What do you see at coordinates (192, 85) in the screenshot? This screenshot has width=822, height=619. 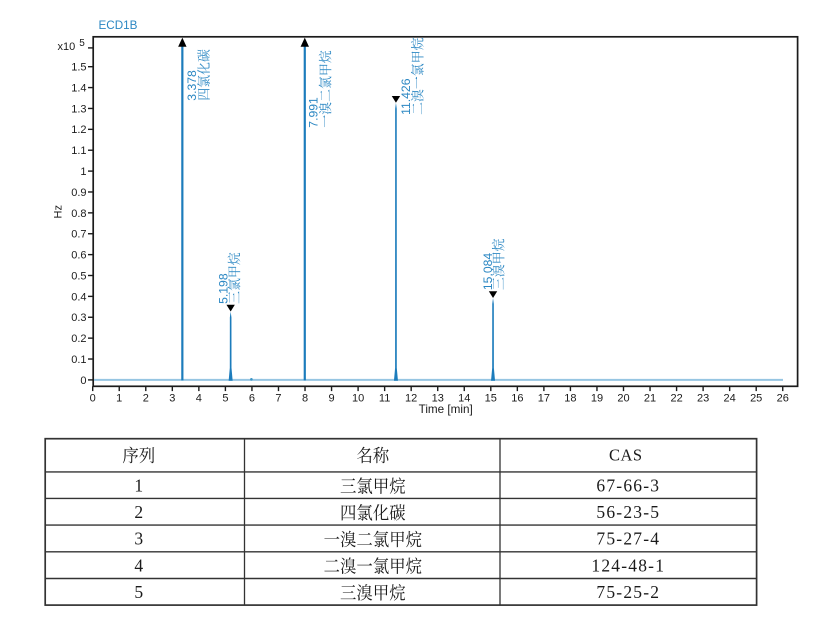 I see `svg-text: 3.378` at bounding box center [192, 85].